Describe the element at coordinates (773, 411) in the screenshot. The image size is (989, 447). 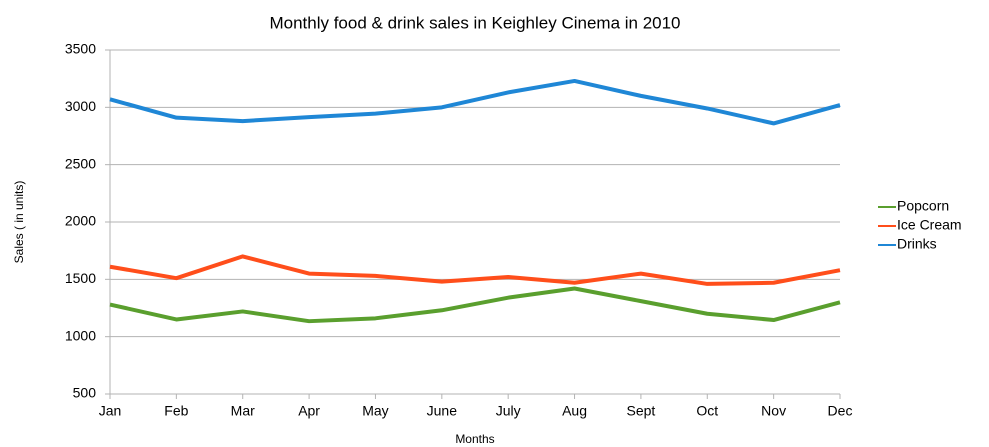
I see `x-tick-label: Nov` at that location.